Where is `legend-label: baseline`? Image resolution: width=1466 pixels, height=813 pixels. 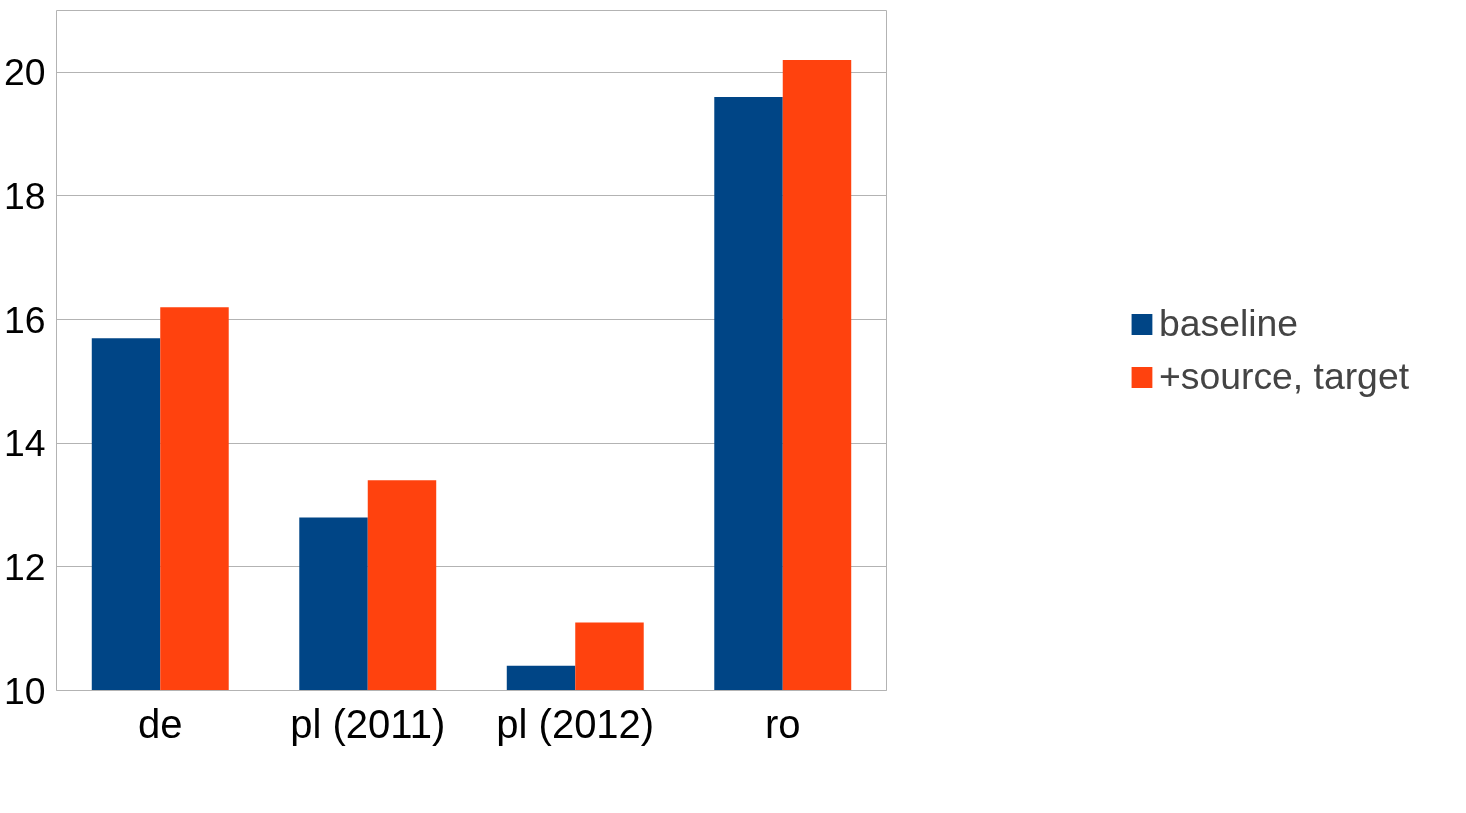 legend-label: baseline is located at coordinates (1228, 323).